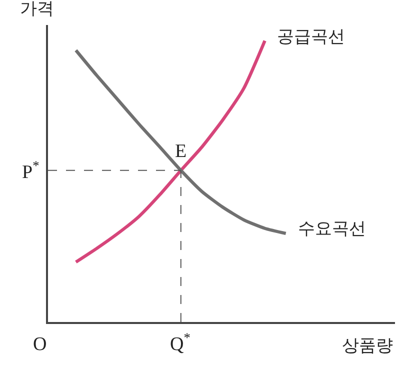 The width and height of the screenshot is (404, 373). What do you see at coordinates (31, 170) in the screenshot?
I see `ref-line-label: P$^{*}$` at bounding box center [31, 170].